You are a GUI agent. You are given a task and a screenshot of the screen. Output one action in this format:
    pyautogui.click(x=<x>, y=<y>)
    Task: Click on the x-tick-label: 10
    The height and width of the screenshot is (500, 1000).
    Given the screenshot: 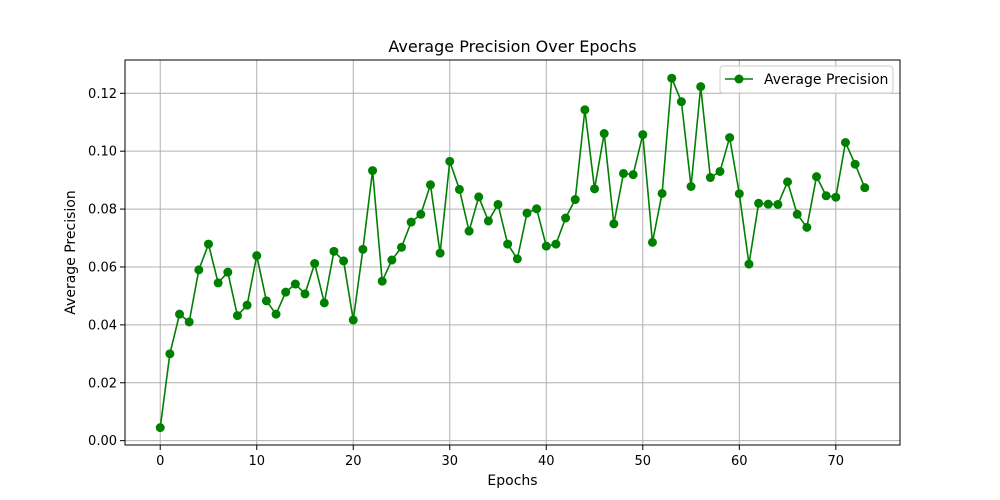 What is the action you would take?
    pyautogui.click(x=256, y=461)
    